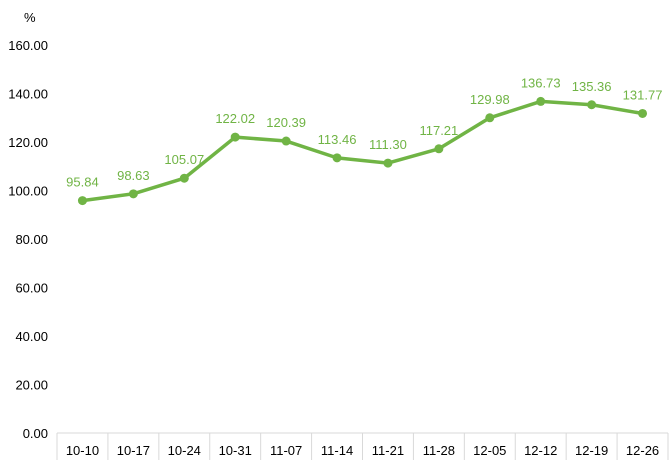  What do you see at coordinates (541, 82) in the screenshot?
I see `data-label: 136.73` at bounding box center [541, 82].